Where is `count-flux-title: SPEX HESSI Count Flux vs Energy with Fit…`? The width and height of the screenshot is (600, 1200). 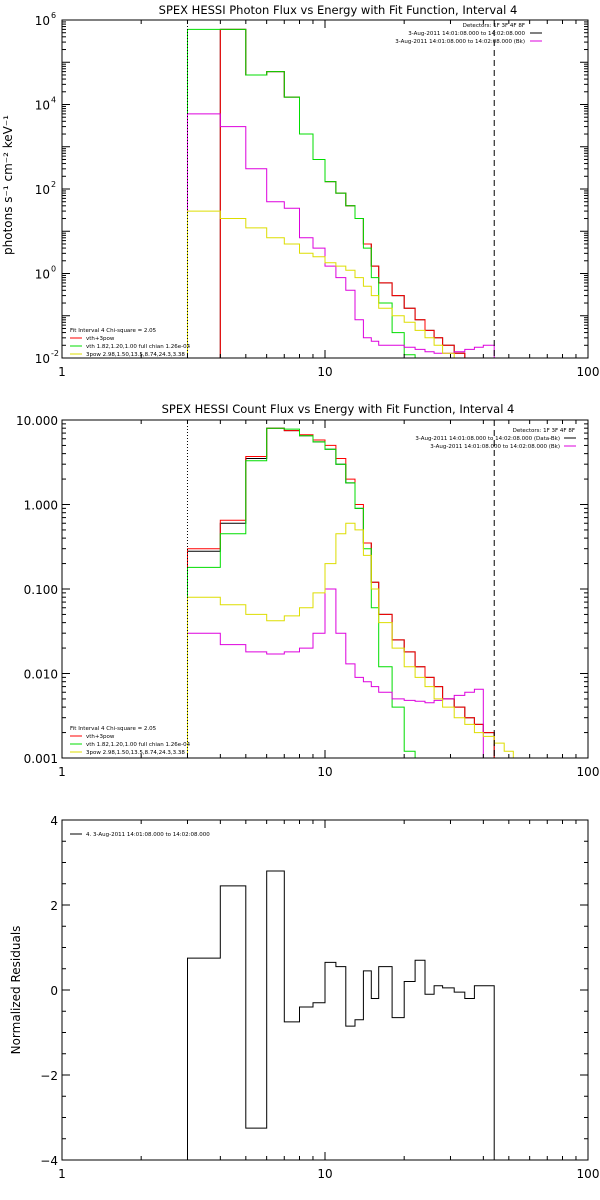
count-flux-title: SPEX HESSI Count Flux vs Energy with Fit… is located at coordinates (338, 409).